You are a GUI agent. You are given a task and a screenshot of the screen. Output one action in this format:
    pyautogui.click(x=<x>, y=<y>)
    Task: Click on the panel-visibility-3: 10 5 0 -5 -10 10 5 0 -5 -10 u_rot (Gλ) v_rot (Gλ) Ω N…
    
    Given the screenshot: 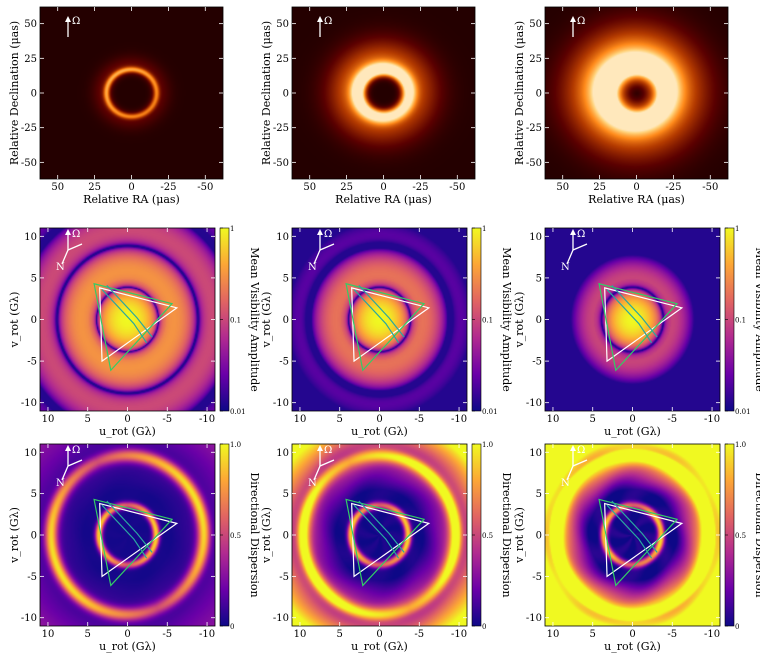 What is the action you would take?
    pyautogui.click(x=636, y=331)
    